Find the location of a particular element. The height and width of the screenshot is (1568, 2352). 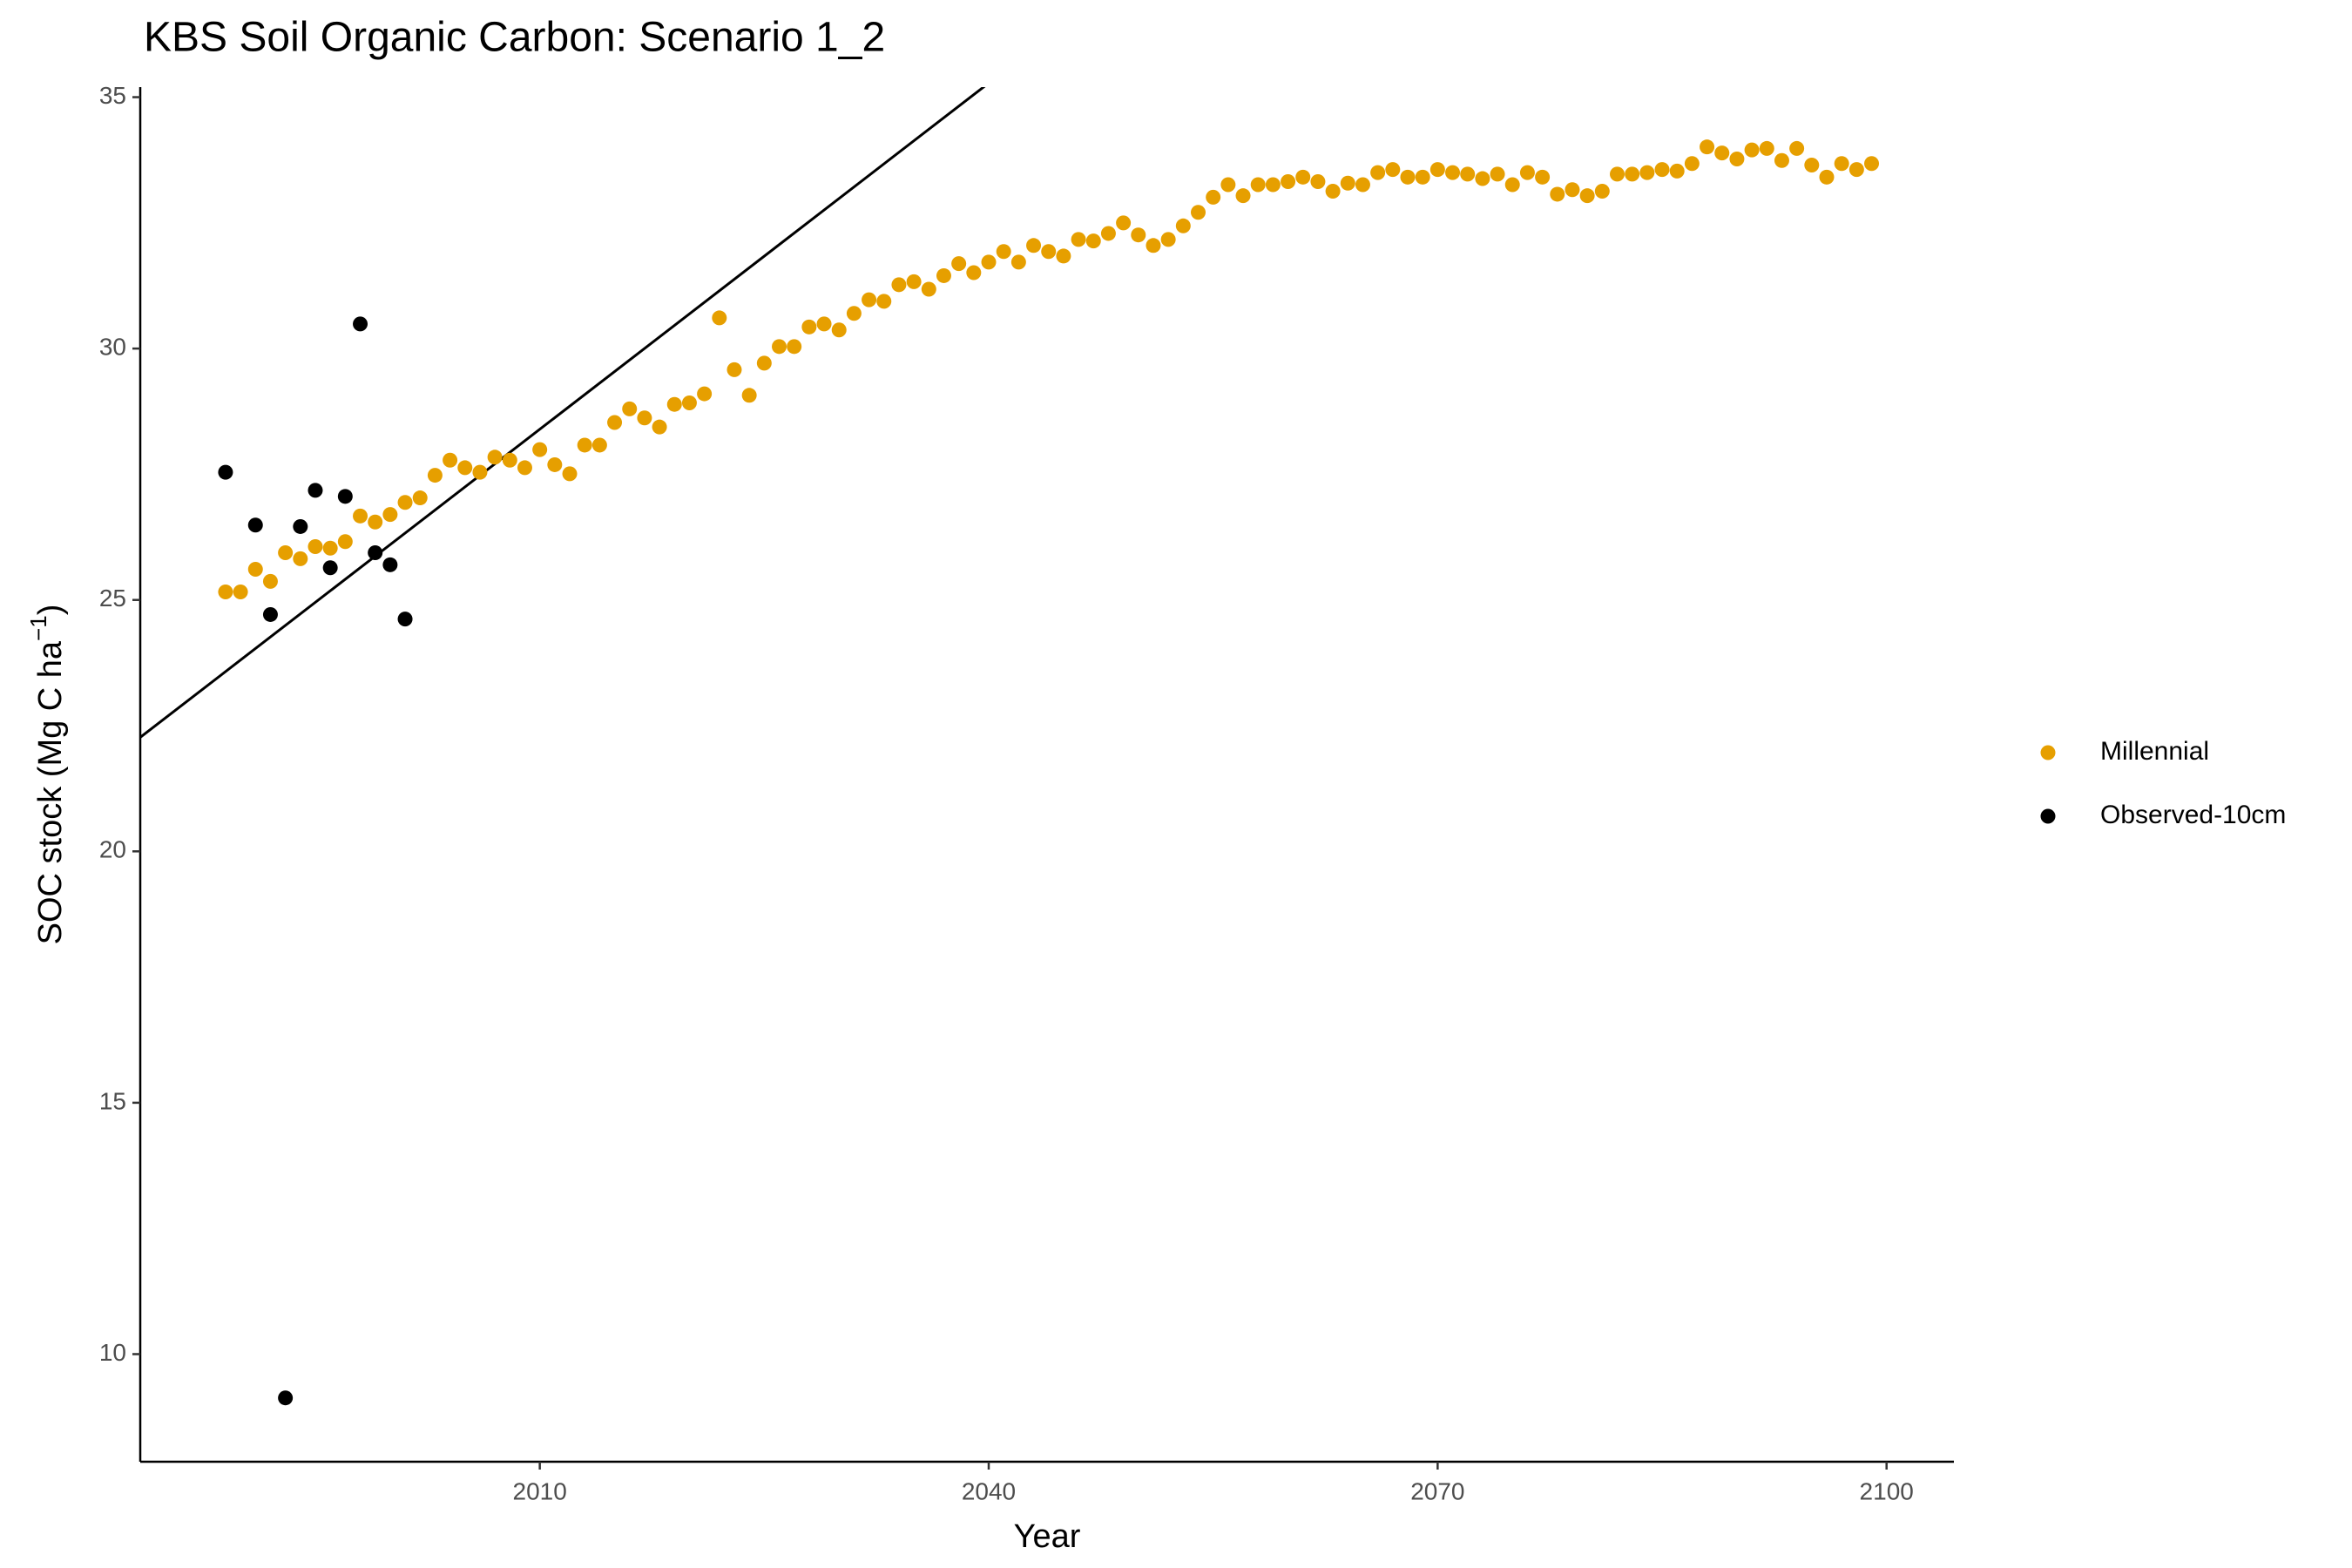

x-axis-title: Year is located at coordinates (1047, 1536).